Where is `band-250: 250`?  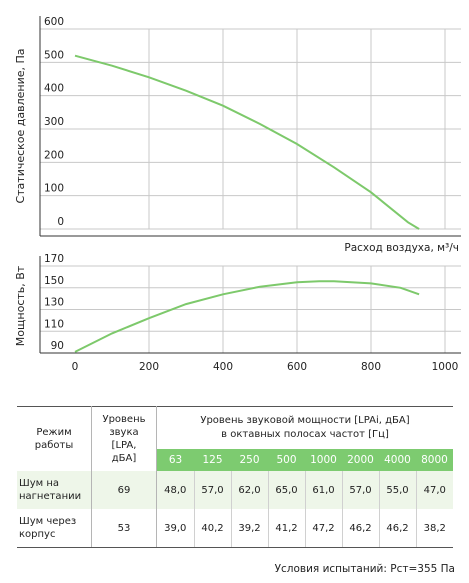 band-250: 250 is located at coordinates (249, 460).